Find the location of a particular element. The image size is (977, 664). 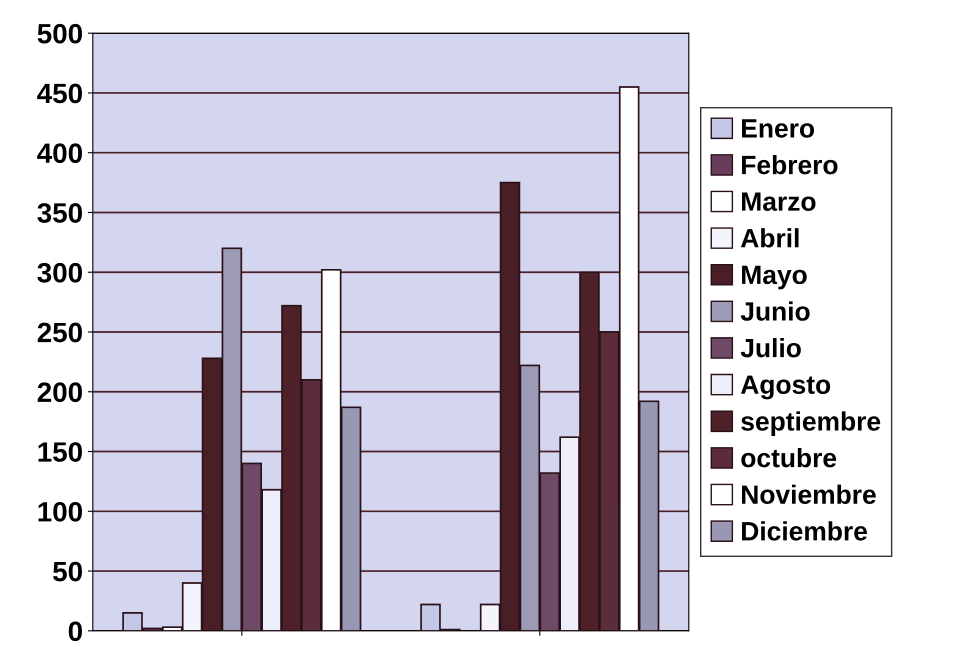

legend-label: Agosto is located at coordinates (785, 388).